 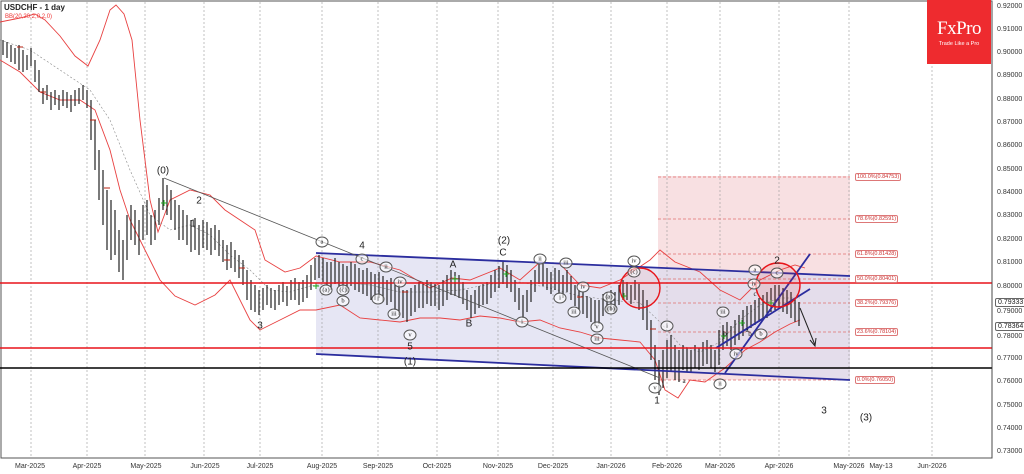 What do you see at coordinates (877, 332) in the screenshot?
I see `fib-label-236: 23.6%(0.78104)` at bounding box center [877, 332].